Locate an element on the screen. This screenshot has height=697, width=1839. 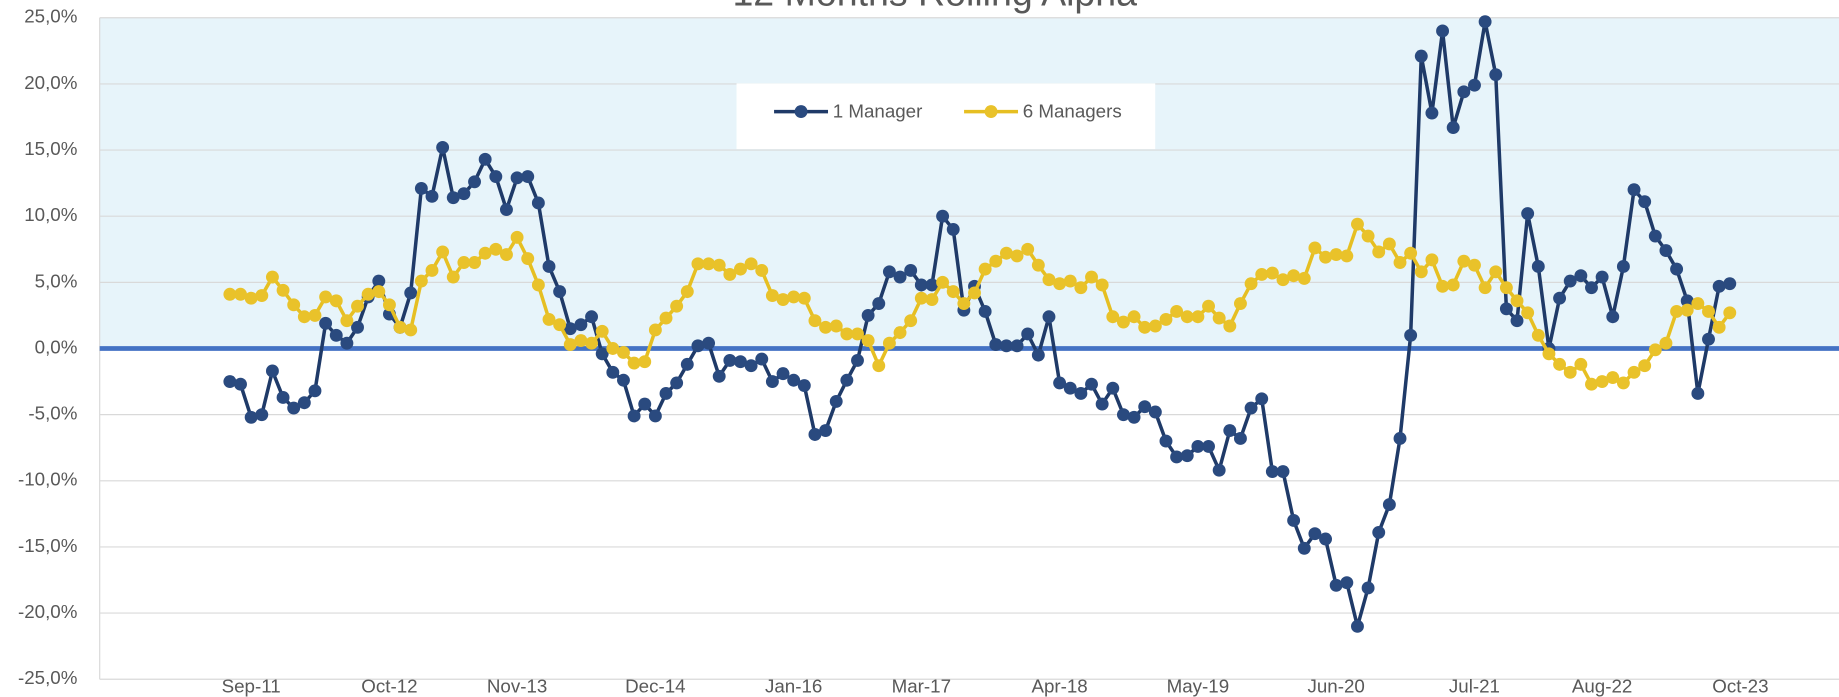
legend-label: 6 Managers is located at coordinates (1072, 111).